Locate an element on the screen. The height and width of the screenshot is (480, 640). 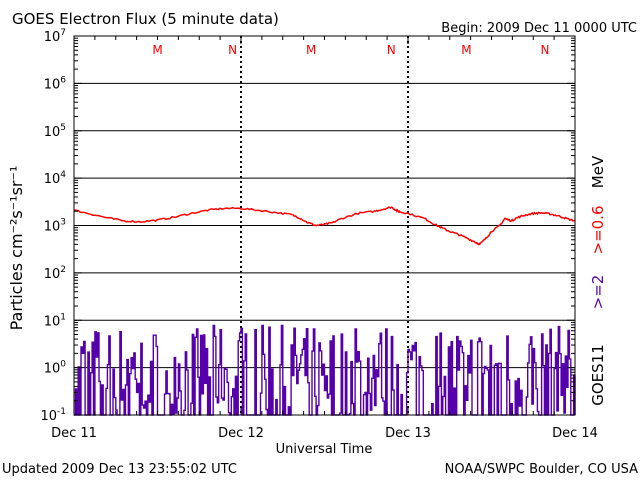
series-high-energy is located at coordinates (324, 226).